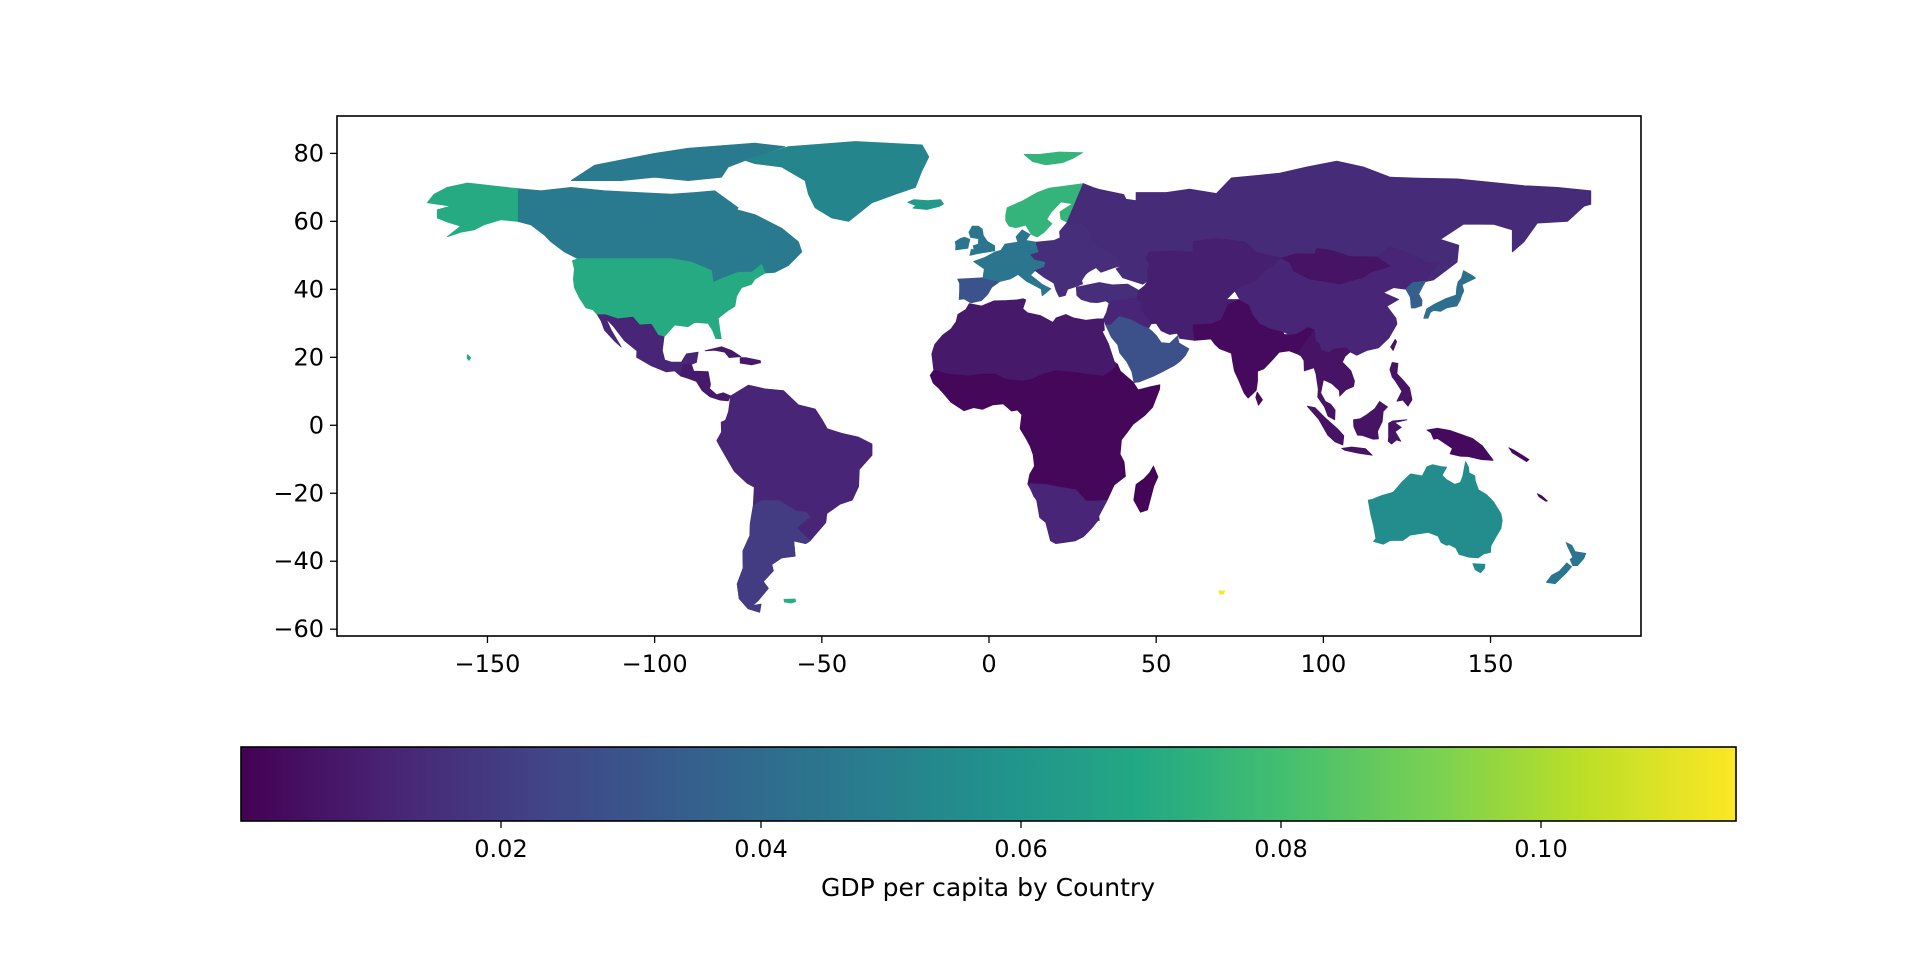 The height and width of the screenshot is (960, 1920). What do you see at coordinates (1068, 513) in the screenshot?
I see `region-southern-africa` at bounding box center [1068, 513].